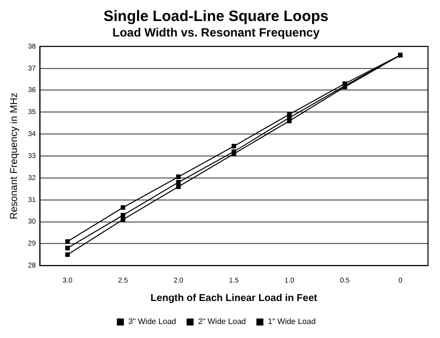  What do you see at coordinates (222, 321) in the screenshot?
I see `legend-label: 2" Wide Load` at bounding box center [222, 321].